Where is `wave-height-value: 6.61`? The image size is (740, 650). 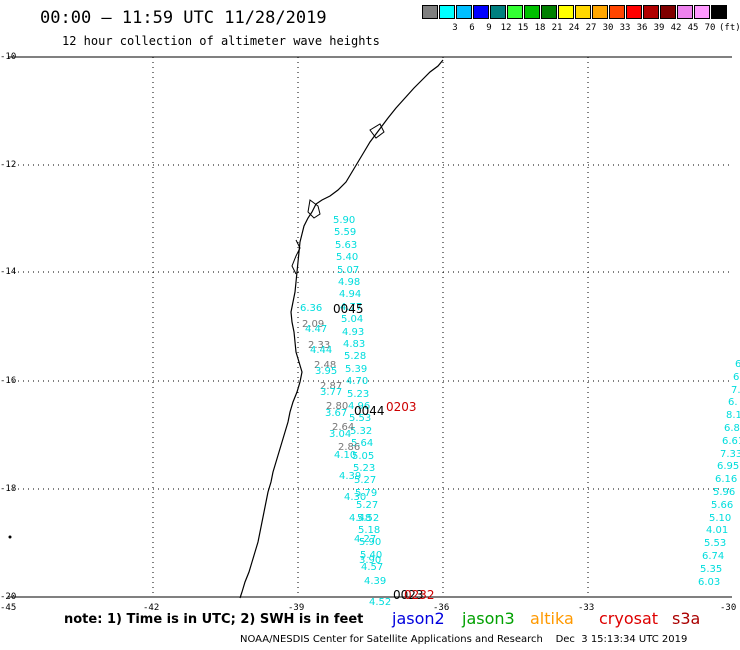
wave-height-value: 6.61 is located at coordinates (731, 441).